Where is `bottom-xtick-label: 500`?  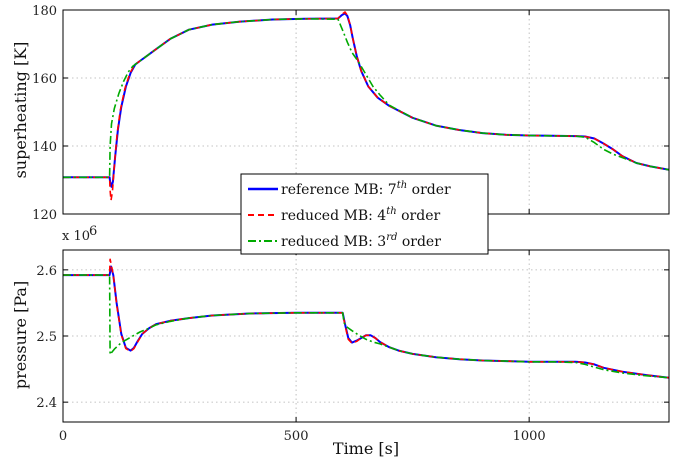
bottom-xtick-label: 500 is located at coordinates (296, 436).